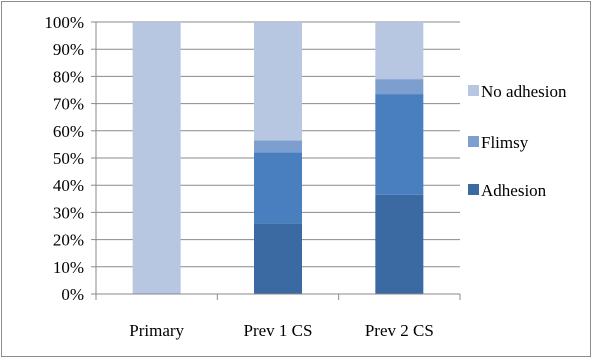 This screenshot has height=360, width=594. What do you see at coordinates (68, 104) in the screenshot?
I see `y-tick-label: 70%` at bounding box center [68, 104].